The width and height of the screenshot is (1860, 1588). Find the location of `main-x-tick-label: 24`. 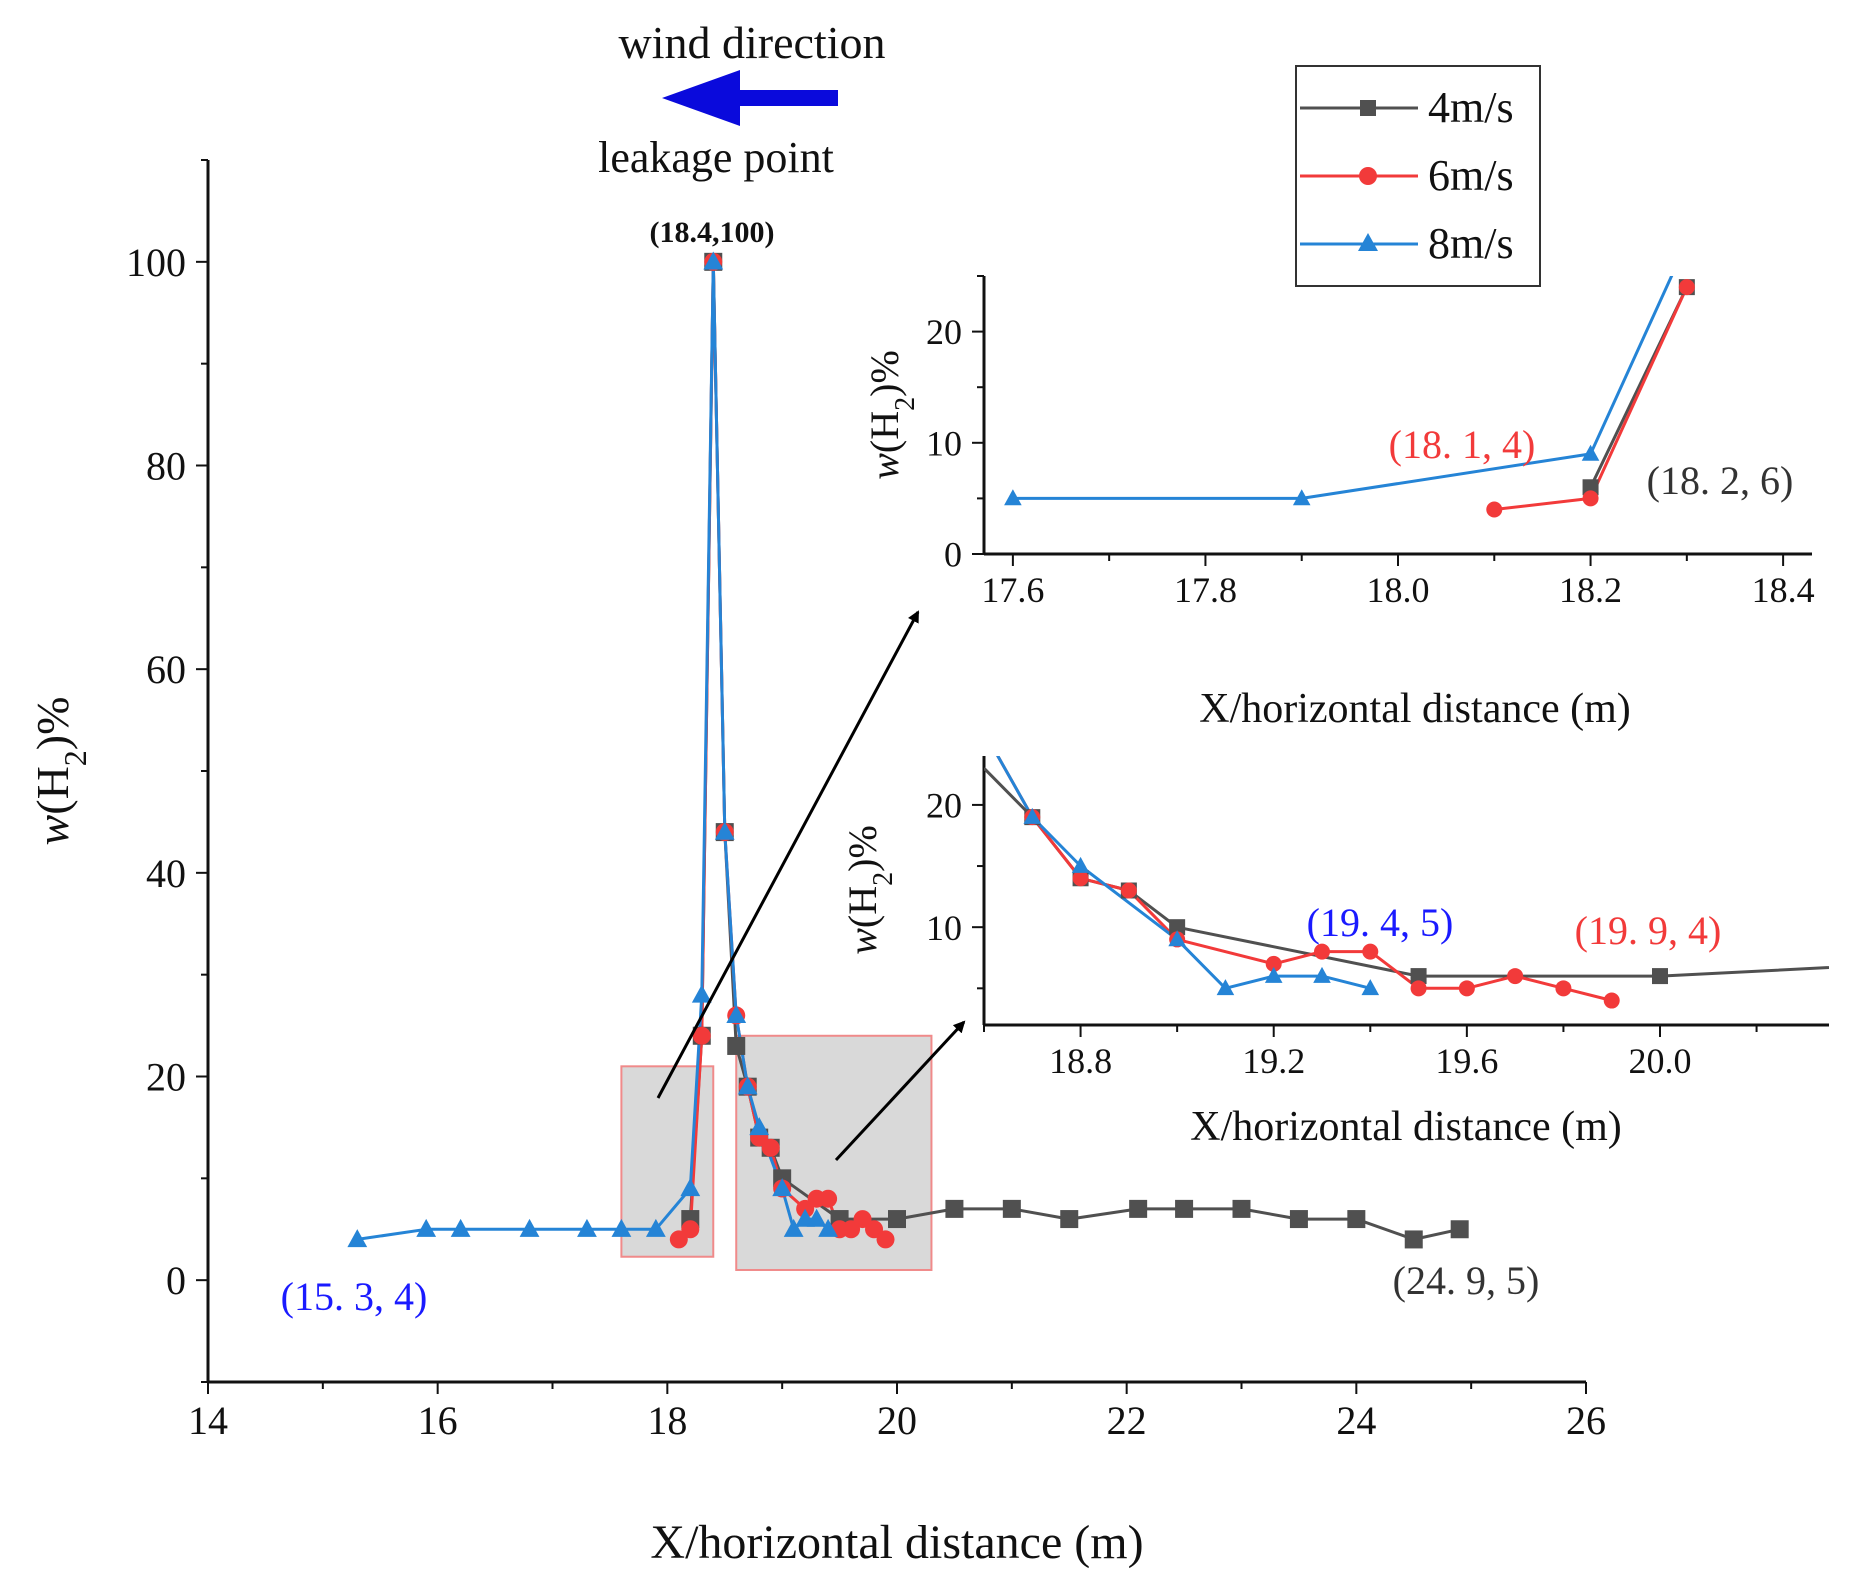

main-x-tick-label: 24 is located at coordinates (1356, 1420).